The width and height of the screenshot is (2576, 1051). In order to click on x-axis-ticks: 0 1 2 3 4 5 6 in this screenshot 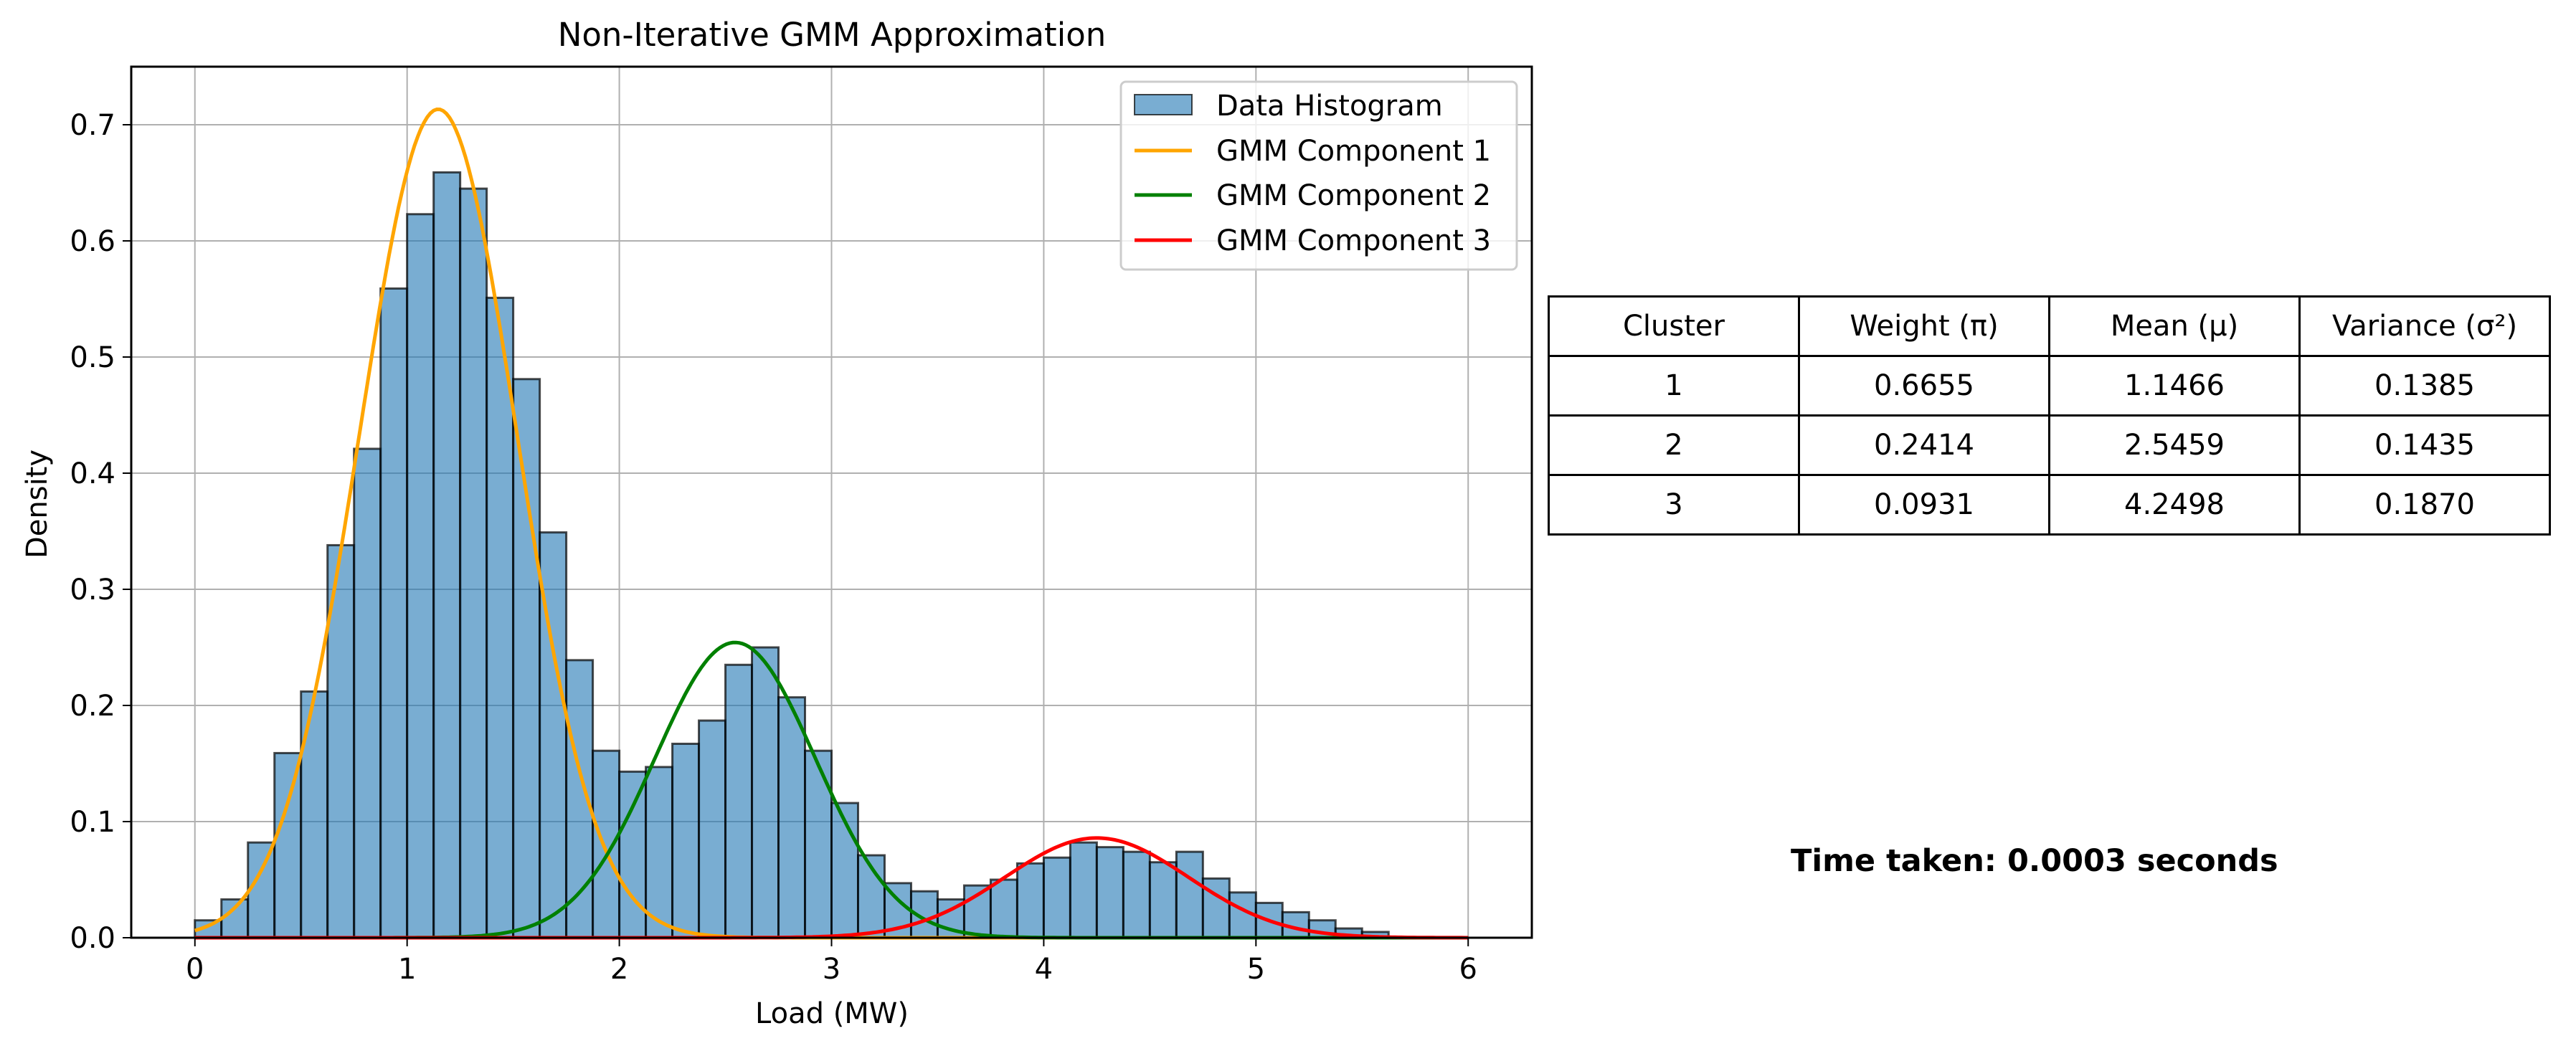, I will do `click(831, 962)`.